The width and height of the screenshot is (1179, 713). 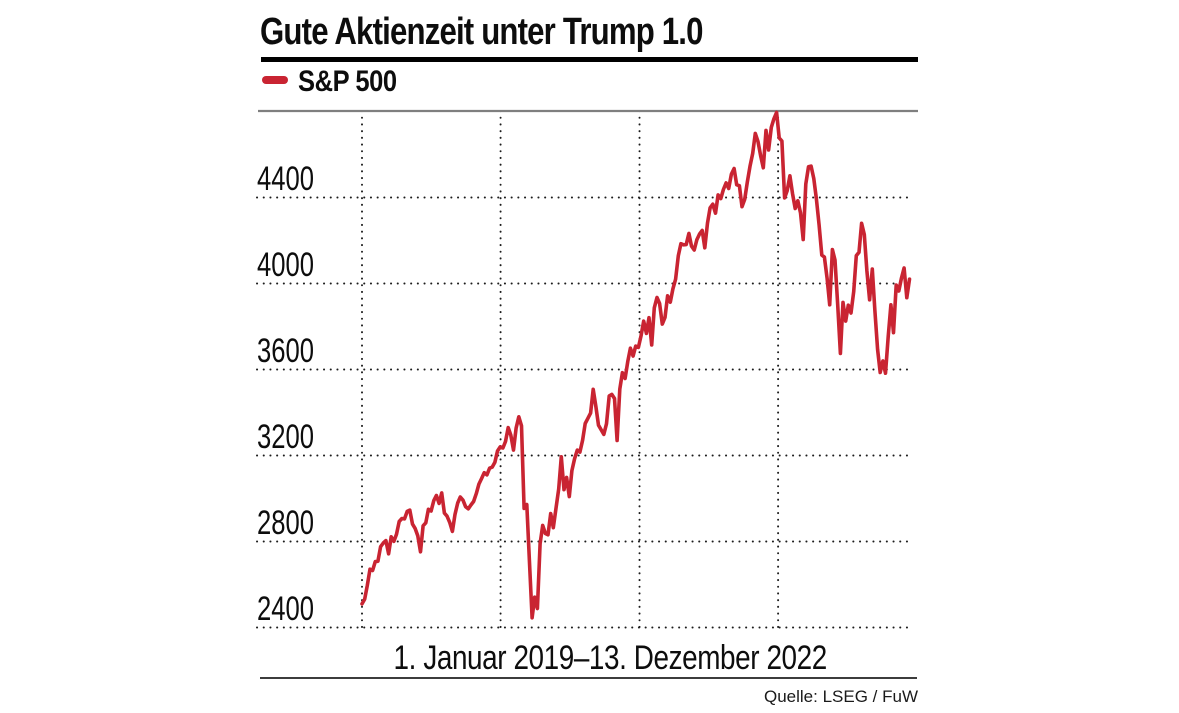 What do you see at coordinates (841, 696) in the screenshot?
I see `source-credit: Quelle: LSEG / FuW` at bounding box center [841, 696].